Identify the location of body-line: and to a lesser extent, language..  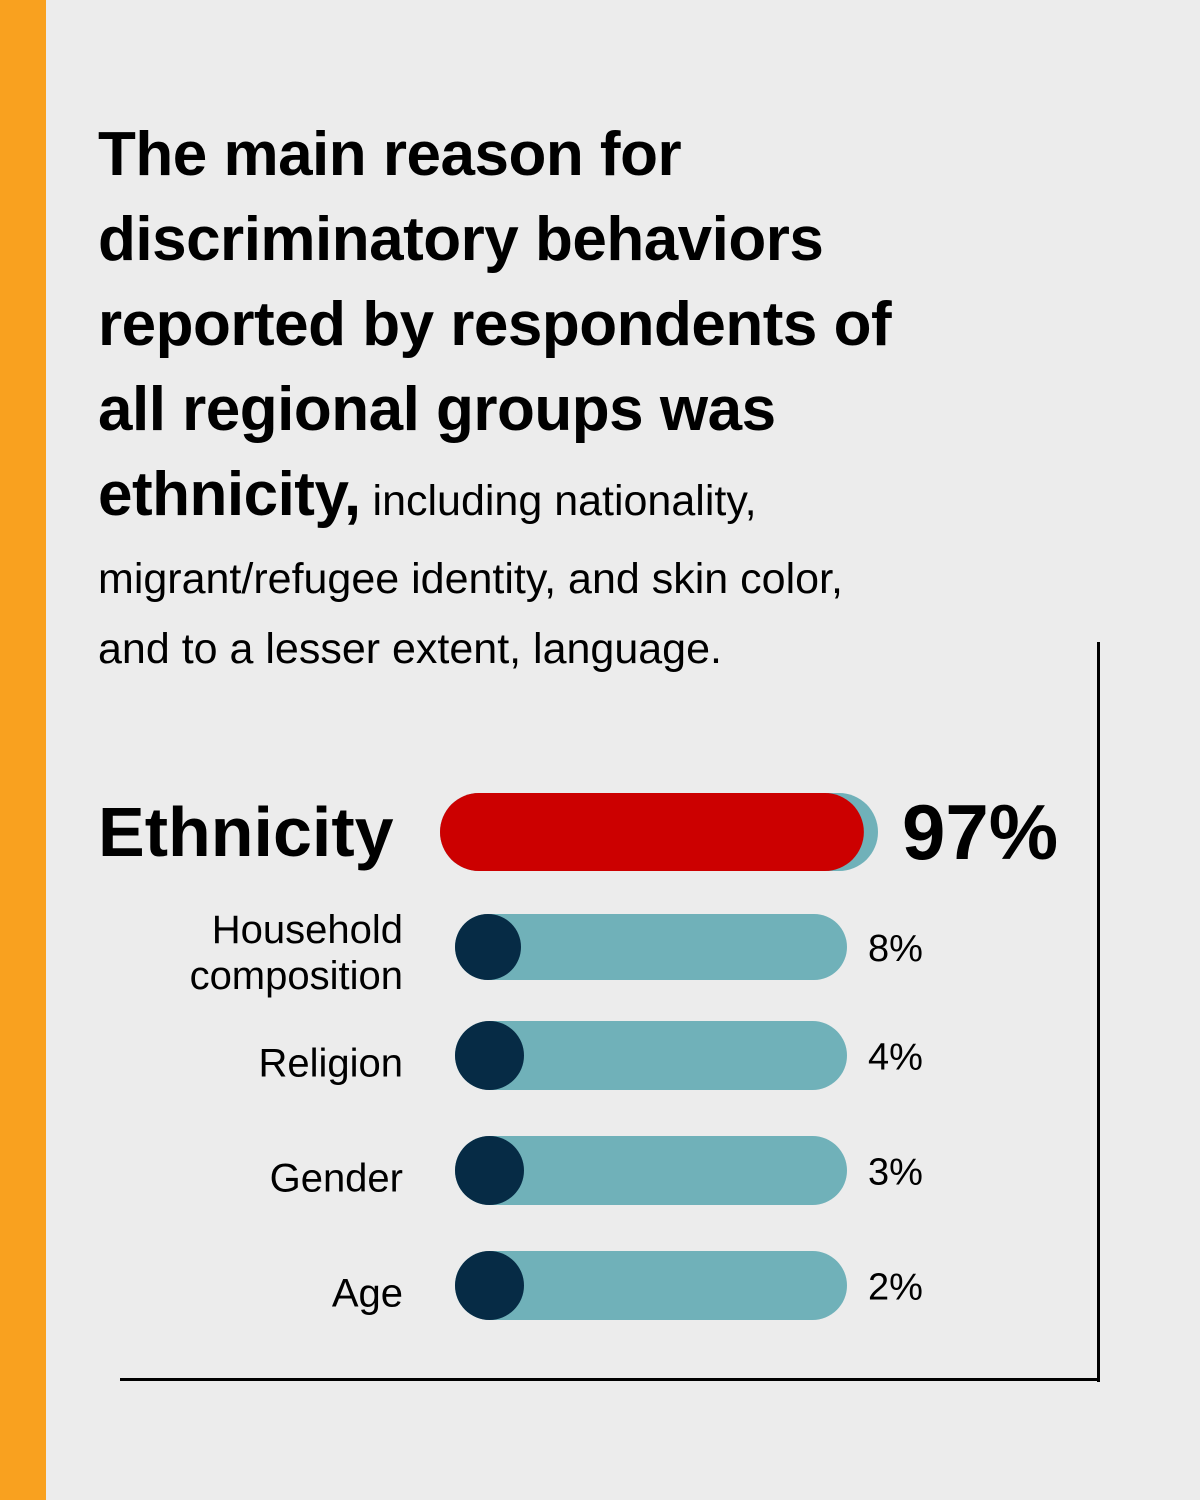
(410, 649).